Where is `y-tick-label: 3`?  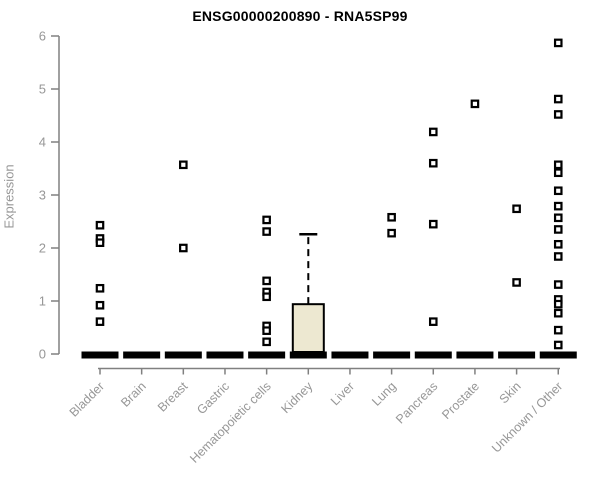
y-tick-label: 3 is located at coordinates (42, 195).